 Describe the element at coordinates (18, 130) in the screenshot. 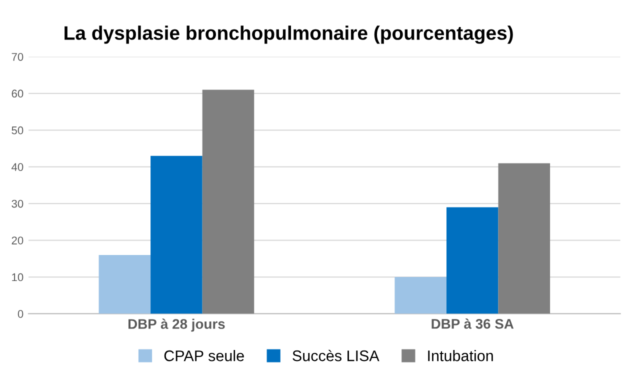

I see `y-tick-label: 50` at that location.